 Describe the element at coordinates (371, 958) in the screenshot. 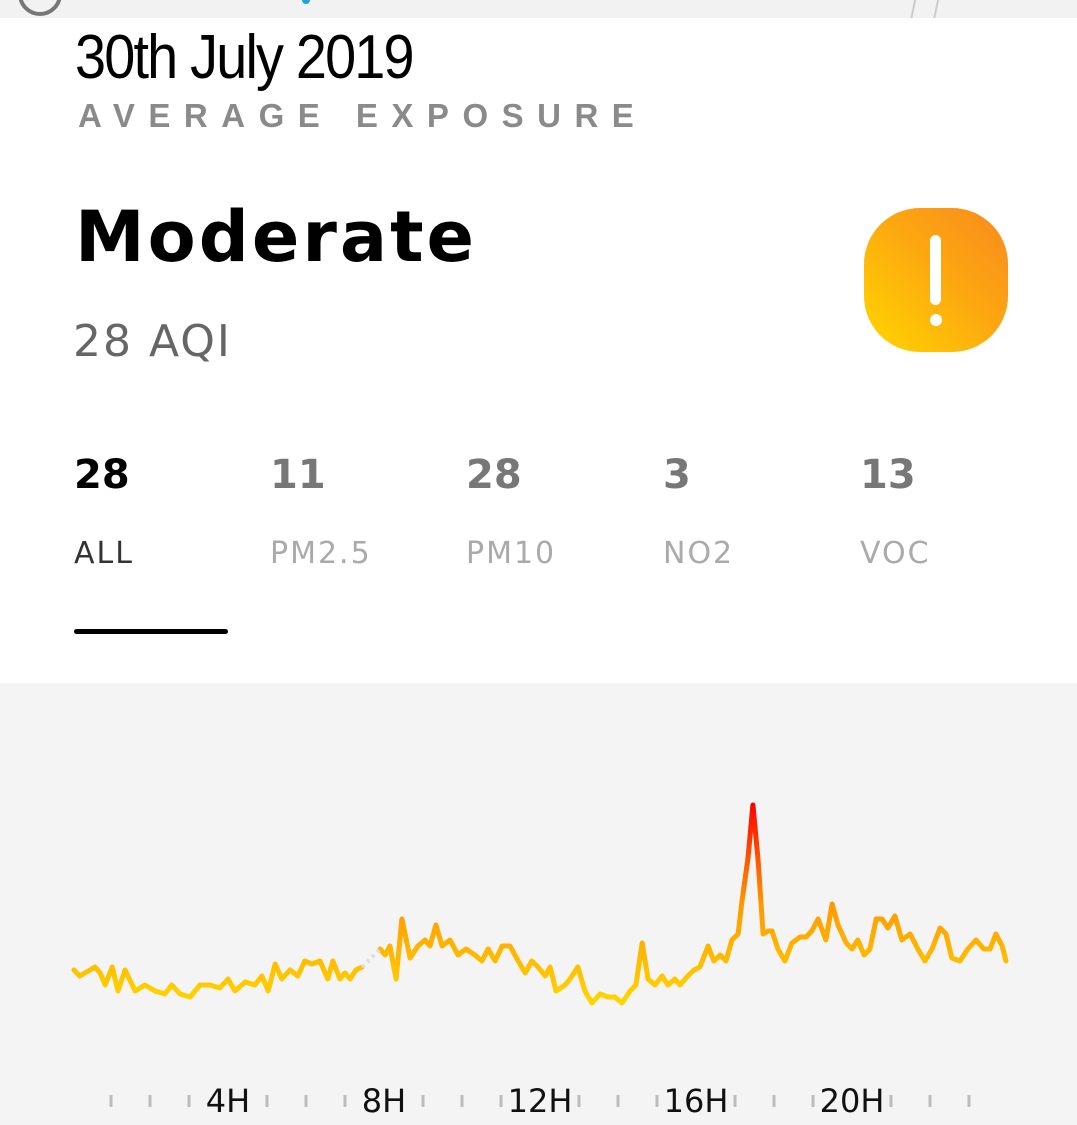

I see `missing-data-gap` at that location.